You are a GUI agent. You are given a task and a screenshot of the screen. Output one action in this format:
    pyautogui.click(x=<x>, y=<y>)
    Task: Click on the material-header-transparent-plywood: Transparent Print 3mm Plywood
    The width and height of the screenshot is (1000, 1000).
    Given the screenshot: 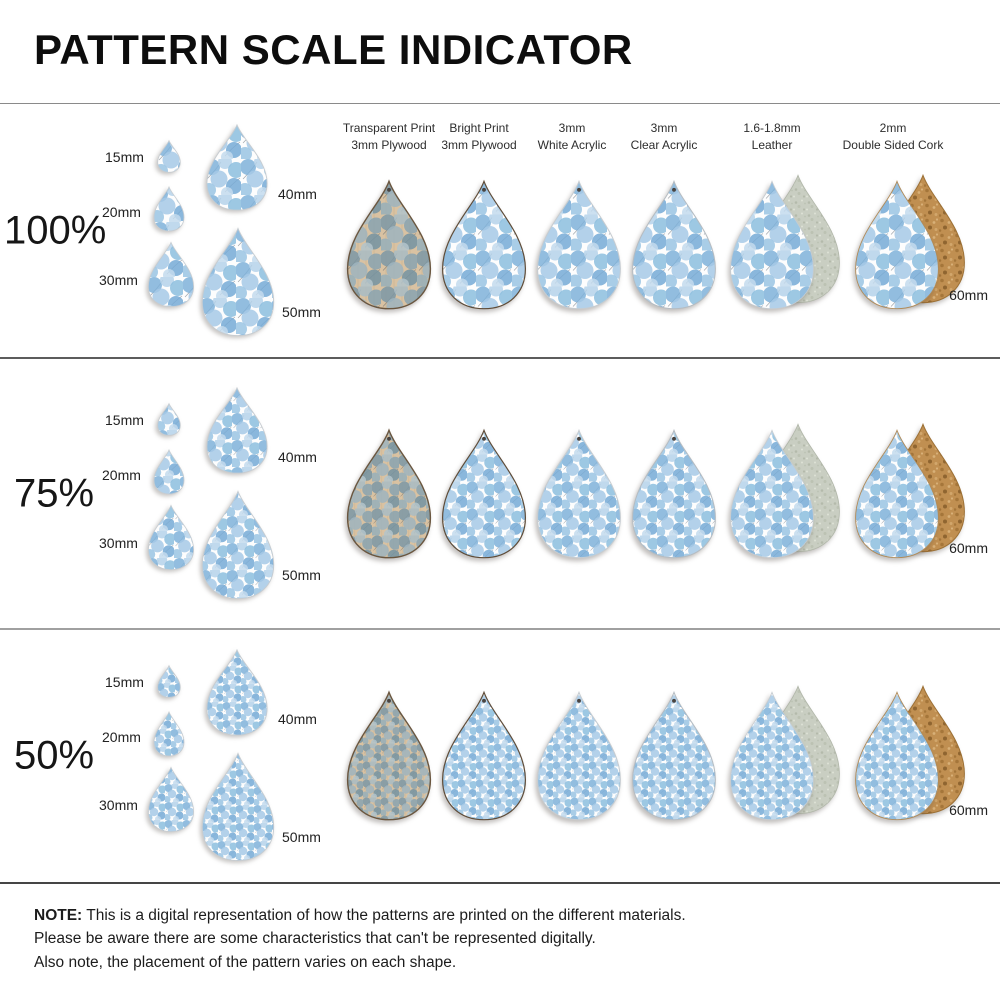 What is the action you would take?
    pyautogui.click(x=389, y=137)
    